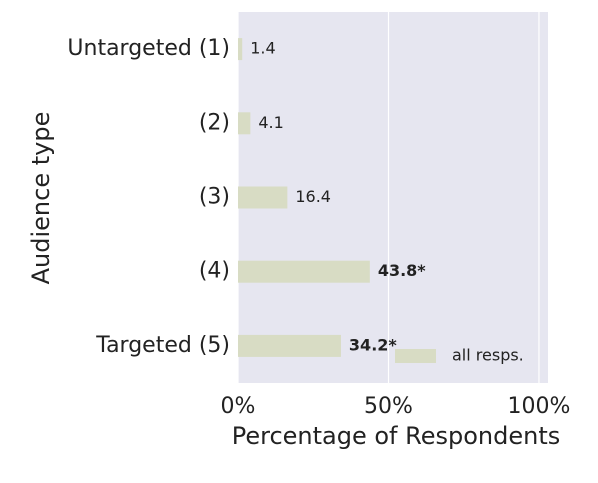  I want to click on legend-label: all resps., so click(488, 355).